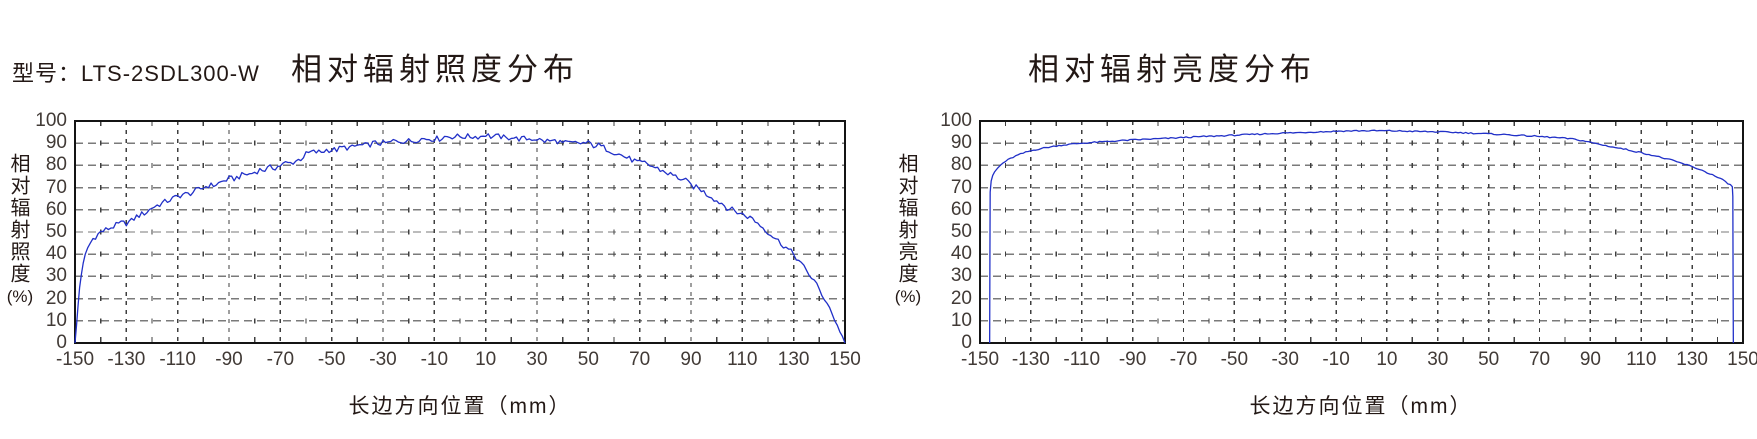 The width and height of the screenshot is (1757, 439). What do you see at coordinates (20, 296) in the screenshot?
I see `y-axis-unit-illuminance: (%)` at bounding box center [20, 296].